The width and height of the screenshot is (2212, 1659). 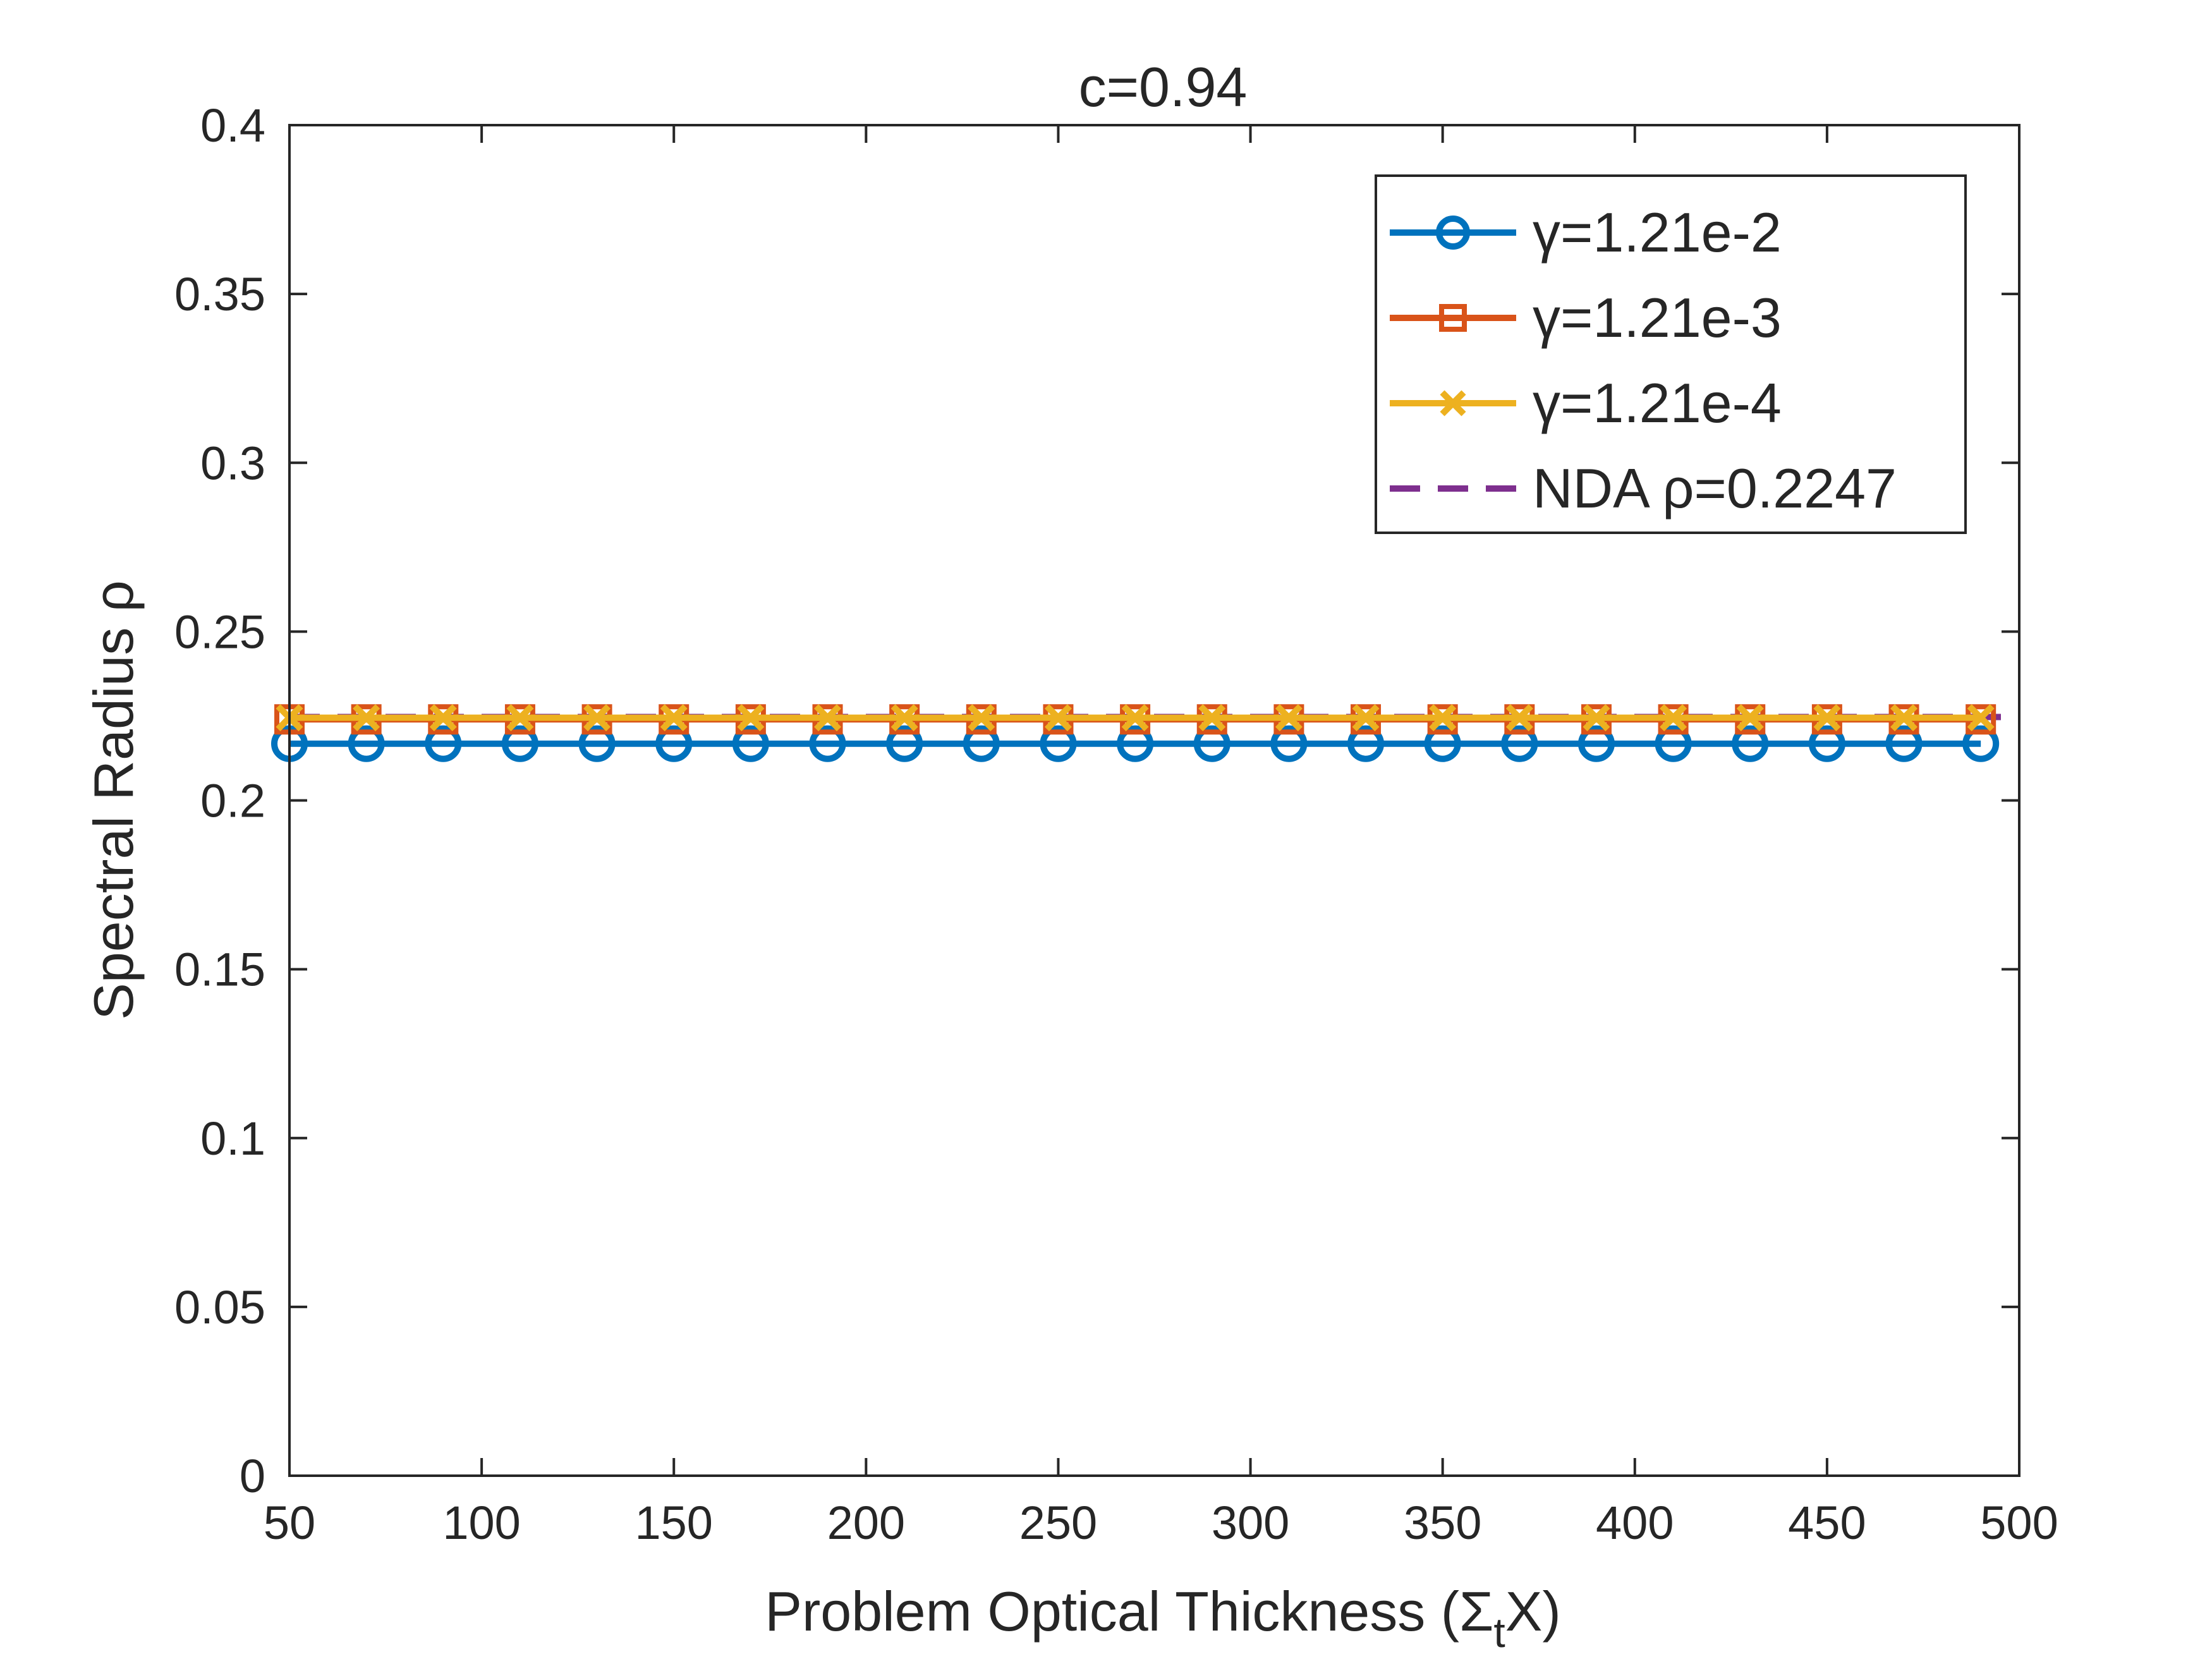 What do you see at coordinates (1250, 1523) in the screenshot?
I see `x-tick-label: 300` at bounding box center [1250, 1523].